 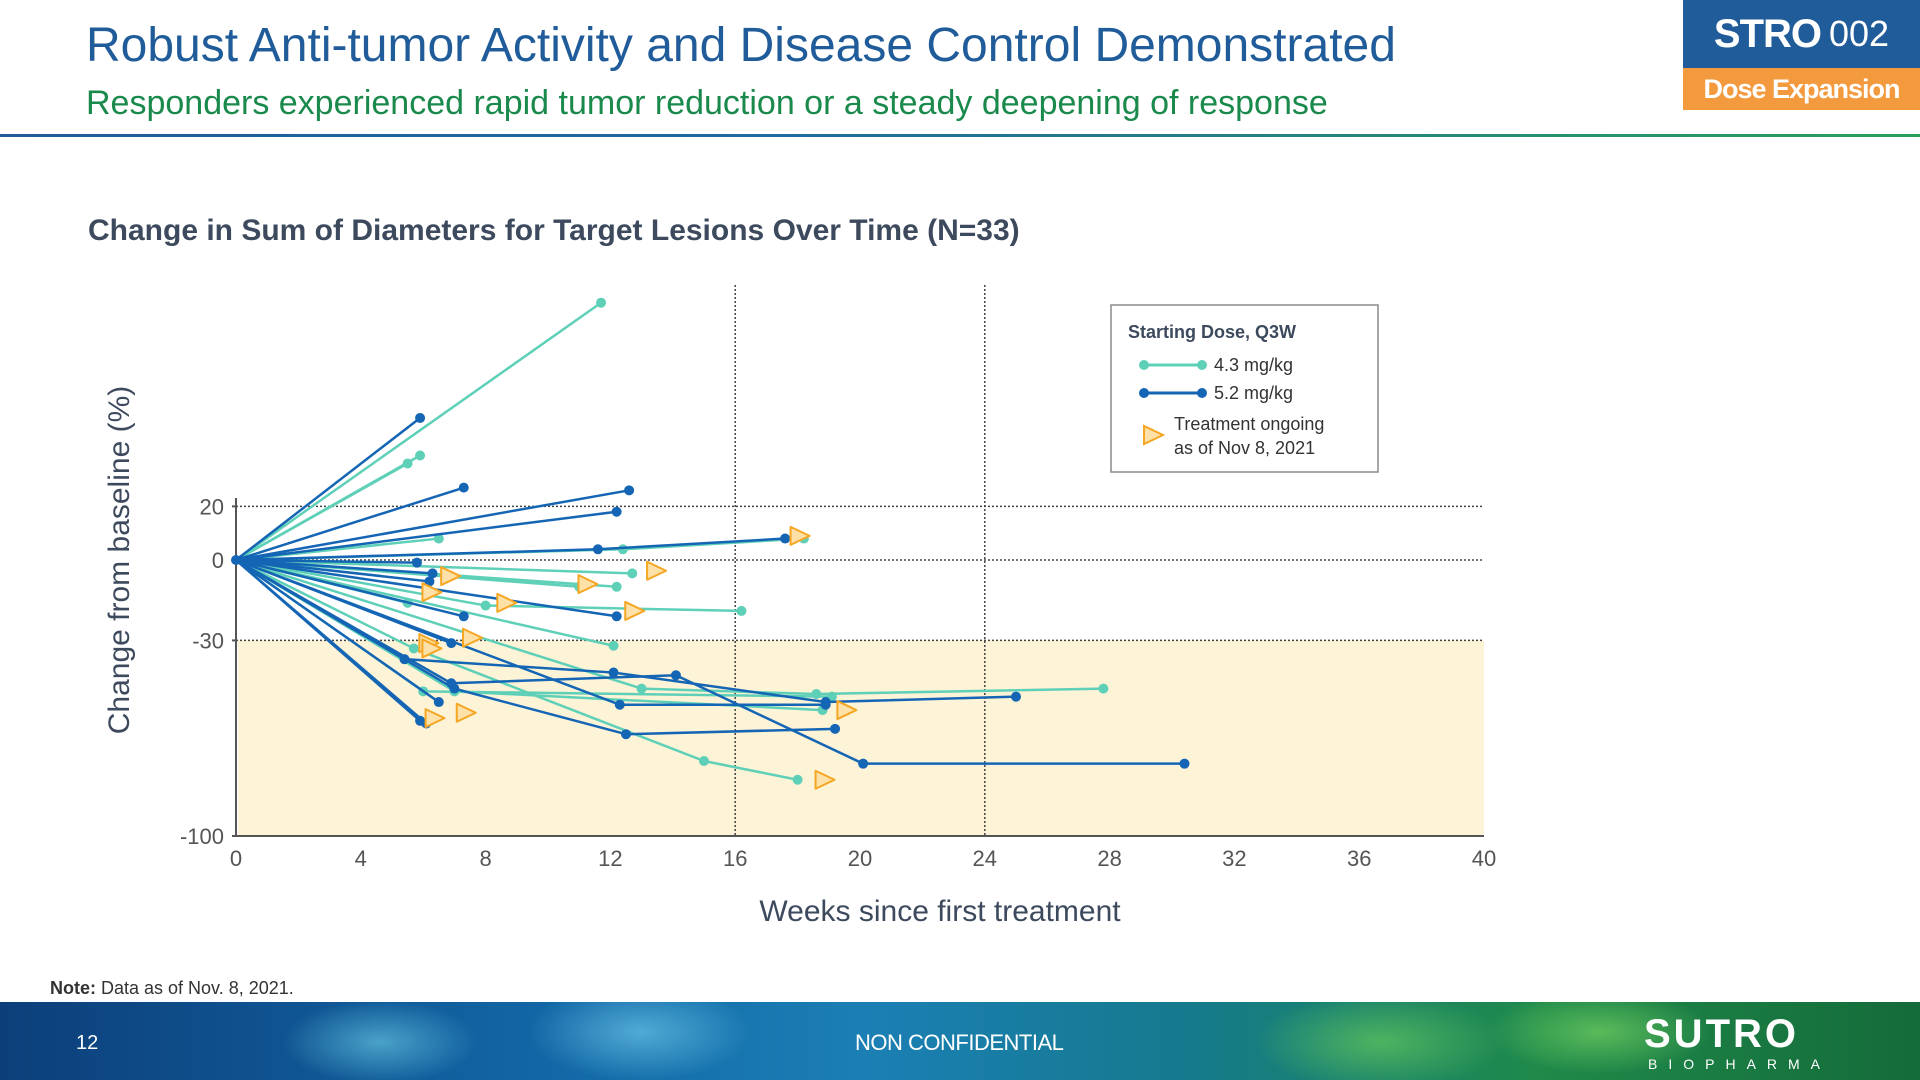 I want to click on logo-subtitle: BIOPHARMA, so click(x=1740, y=1064).